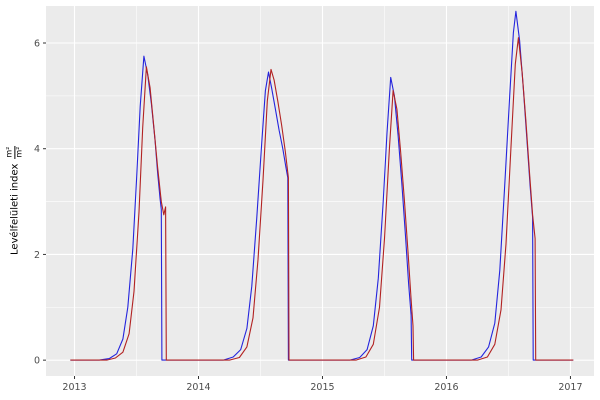 The image size is (600, 400). Describe the element at coordinates (37, 255) in the screenshot. I see `svg-text: 2` at that location.